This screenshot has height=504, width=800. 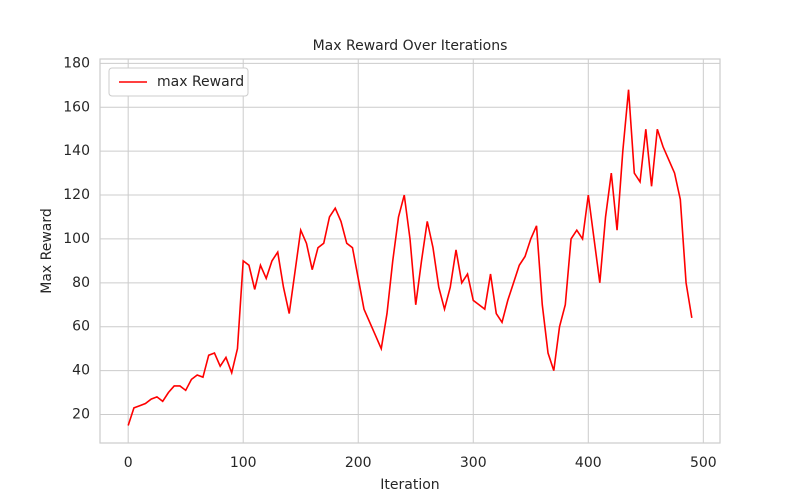 I want to click on y-tick-label: 100, so click(x=76, y=239).